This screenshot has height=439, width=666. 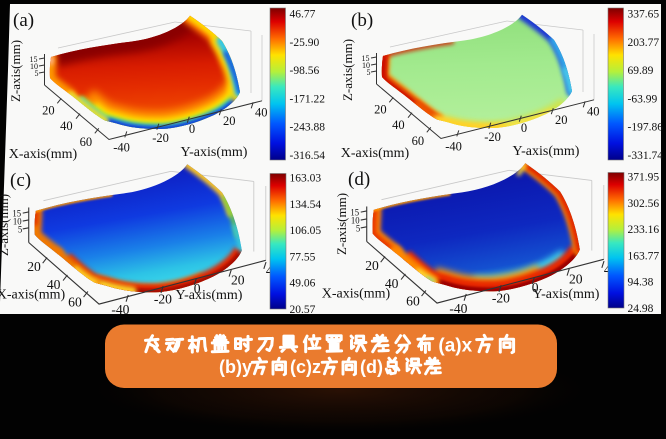 I want to click on svg-text: 163.03, so click(x=306, y=179).